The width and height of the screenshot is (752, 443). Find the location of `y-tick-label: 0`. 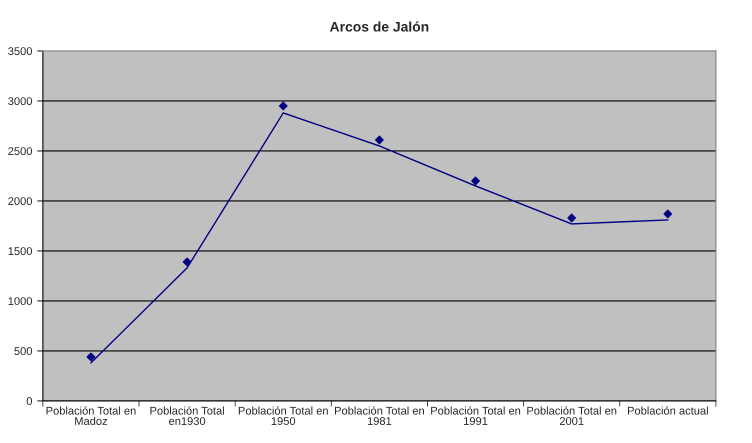

y-tick-label: 0 is located at coordinates (29, 401).